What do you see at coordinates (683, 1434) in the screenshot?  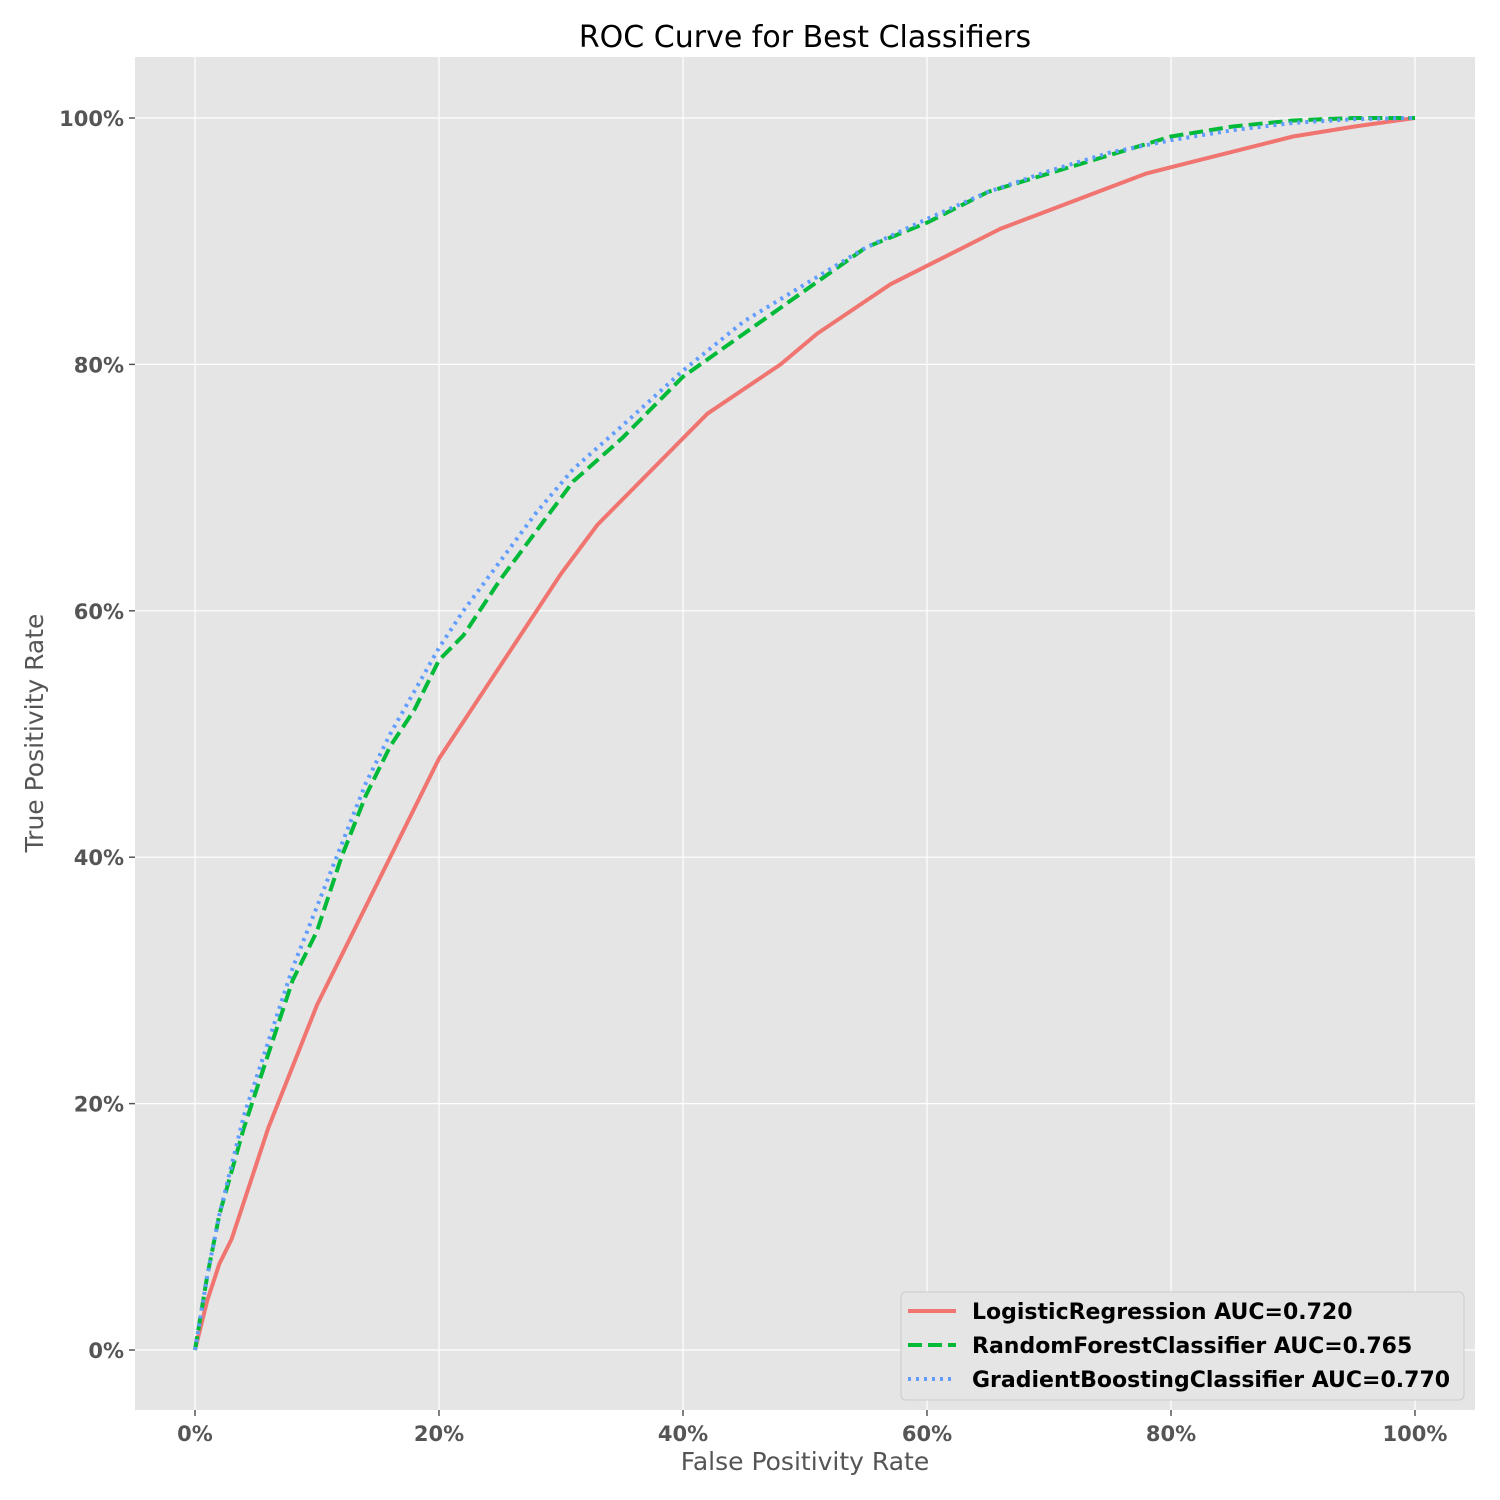 I see `x-tick-label: 40%` at bounding box center [683, 1434].